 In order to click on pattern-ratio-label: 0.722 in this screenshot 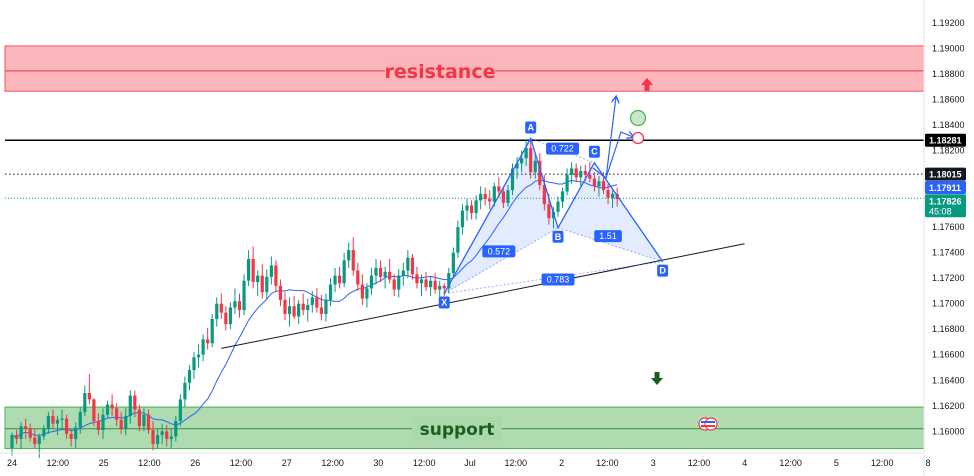, I will do `click(562, 149)`.